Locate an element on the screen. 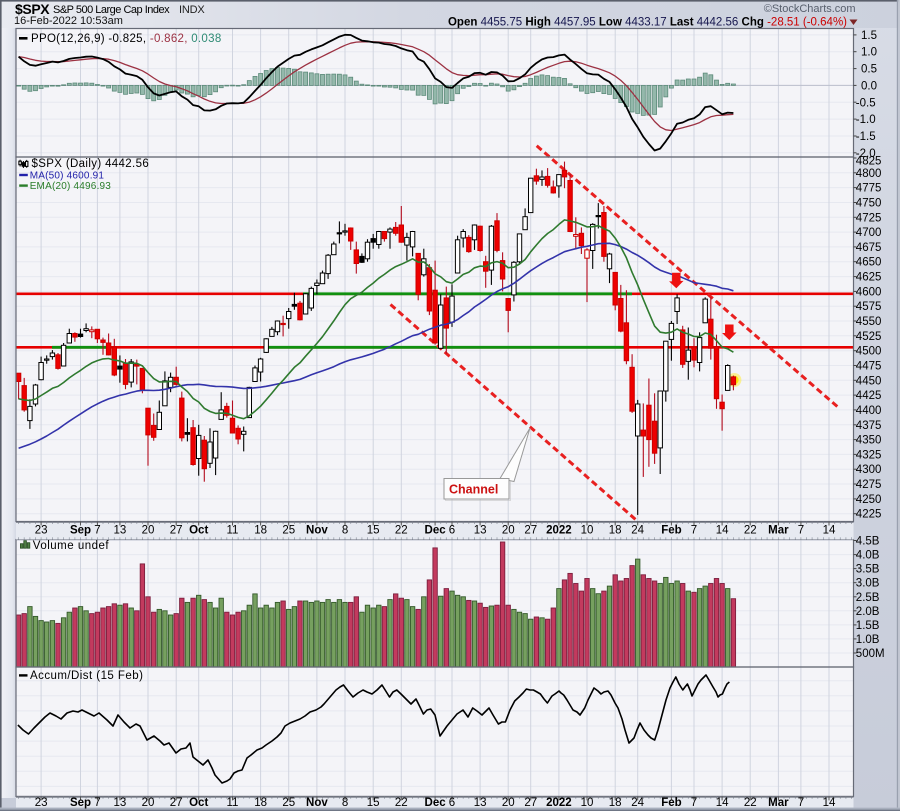  svg-text: 0.5 is located at coordinates (869, 70).